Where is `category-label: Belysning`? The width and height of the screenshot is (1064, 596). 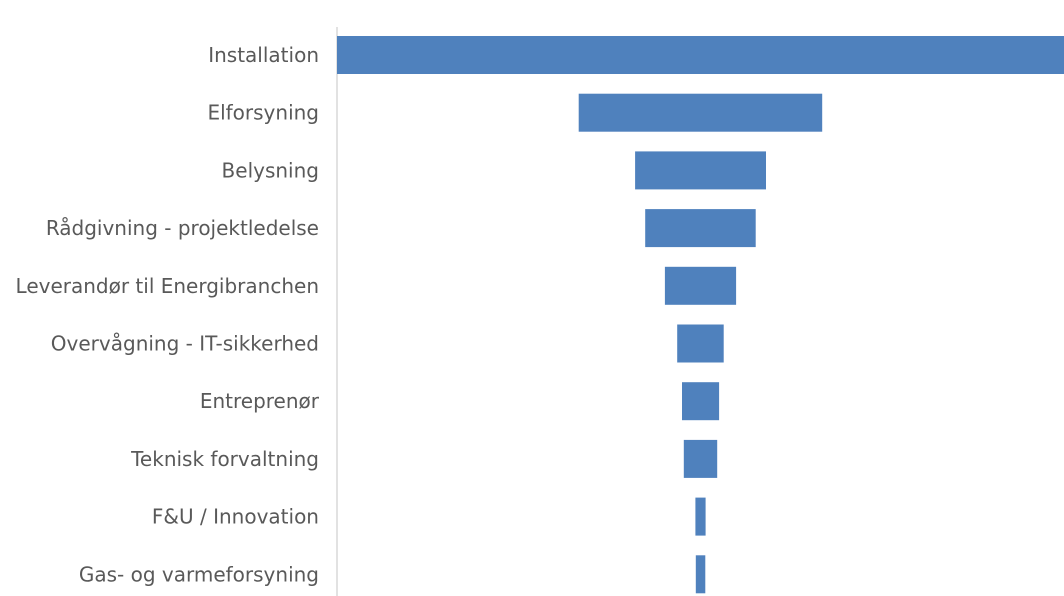
category-label: Belysning is located at coordinates (270, 170).